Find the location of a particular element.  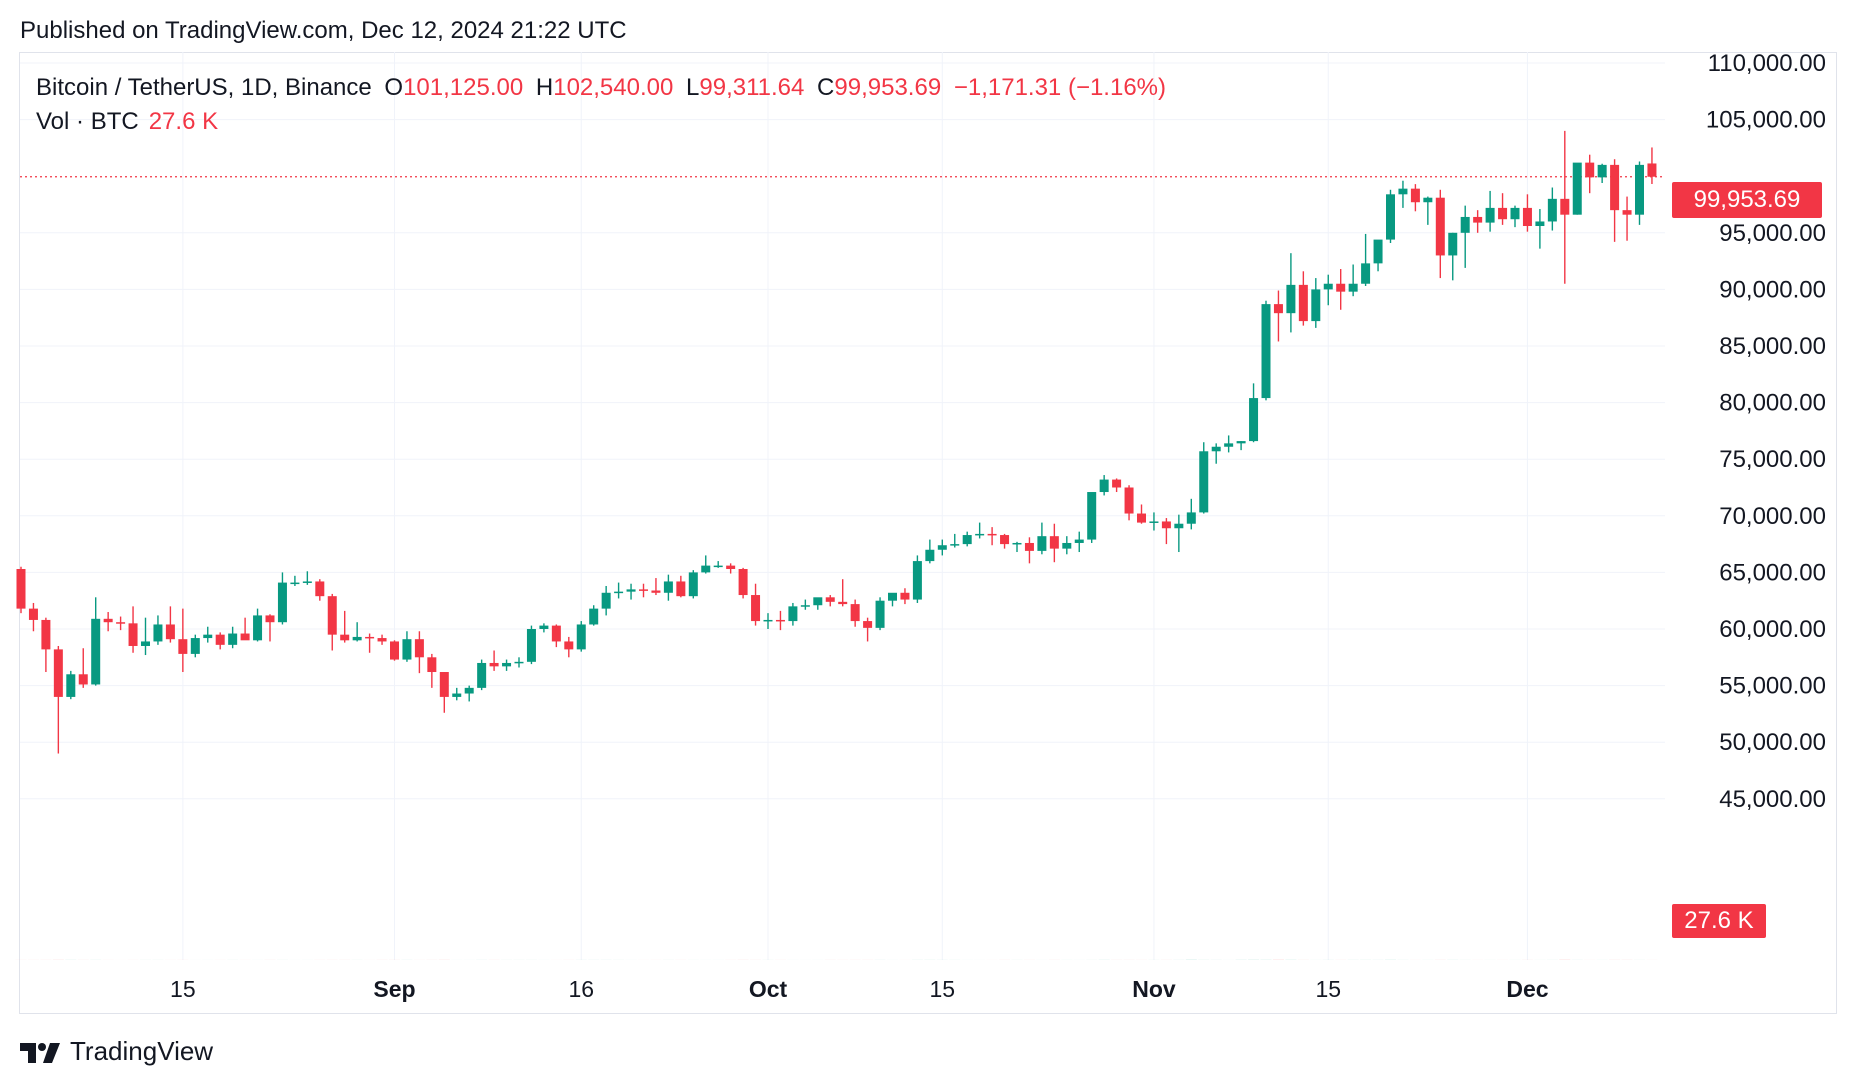

y-tick-label: 45,000.00 is located at coordinates (1772, 799).